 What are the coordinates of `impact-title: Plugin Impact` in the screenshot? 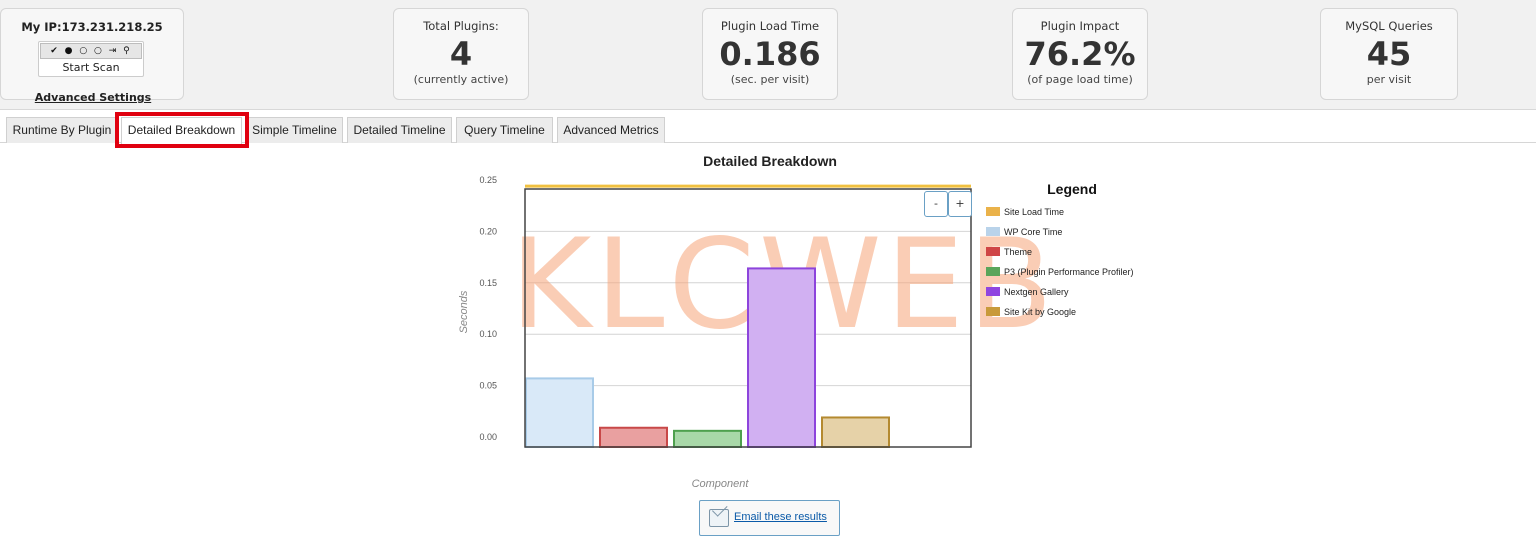 It's located at (1080, 26).